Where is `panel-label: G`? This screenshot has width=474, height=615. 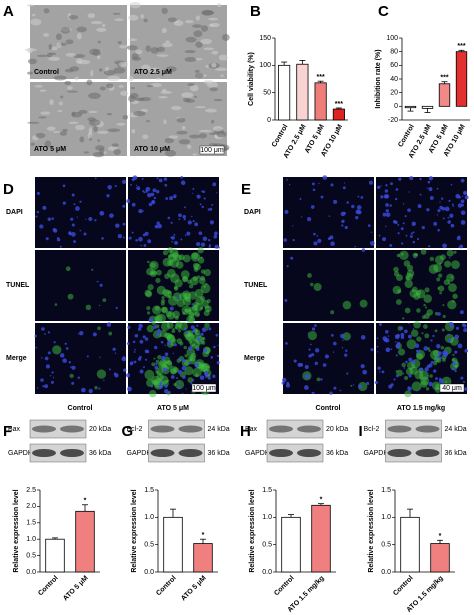
panel-label: G is located at coordinates (128, 431).